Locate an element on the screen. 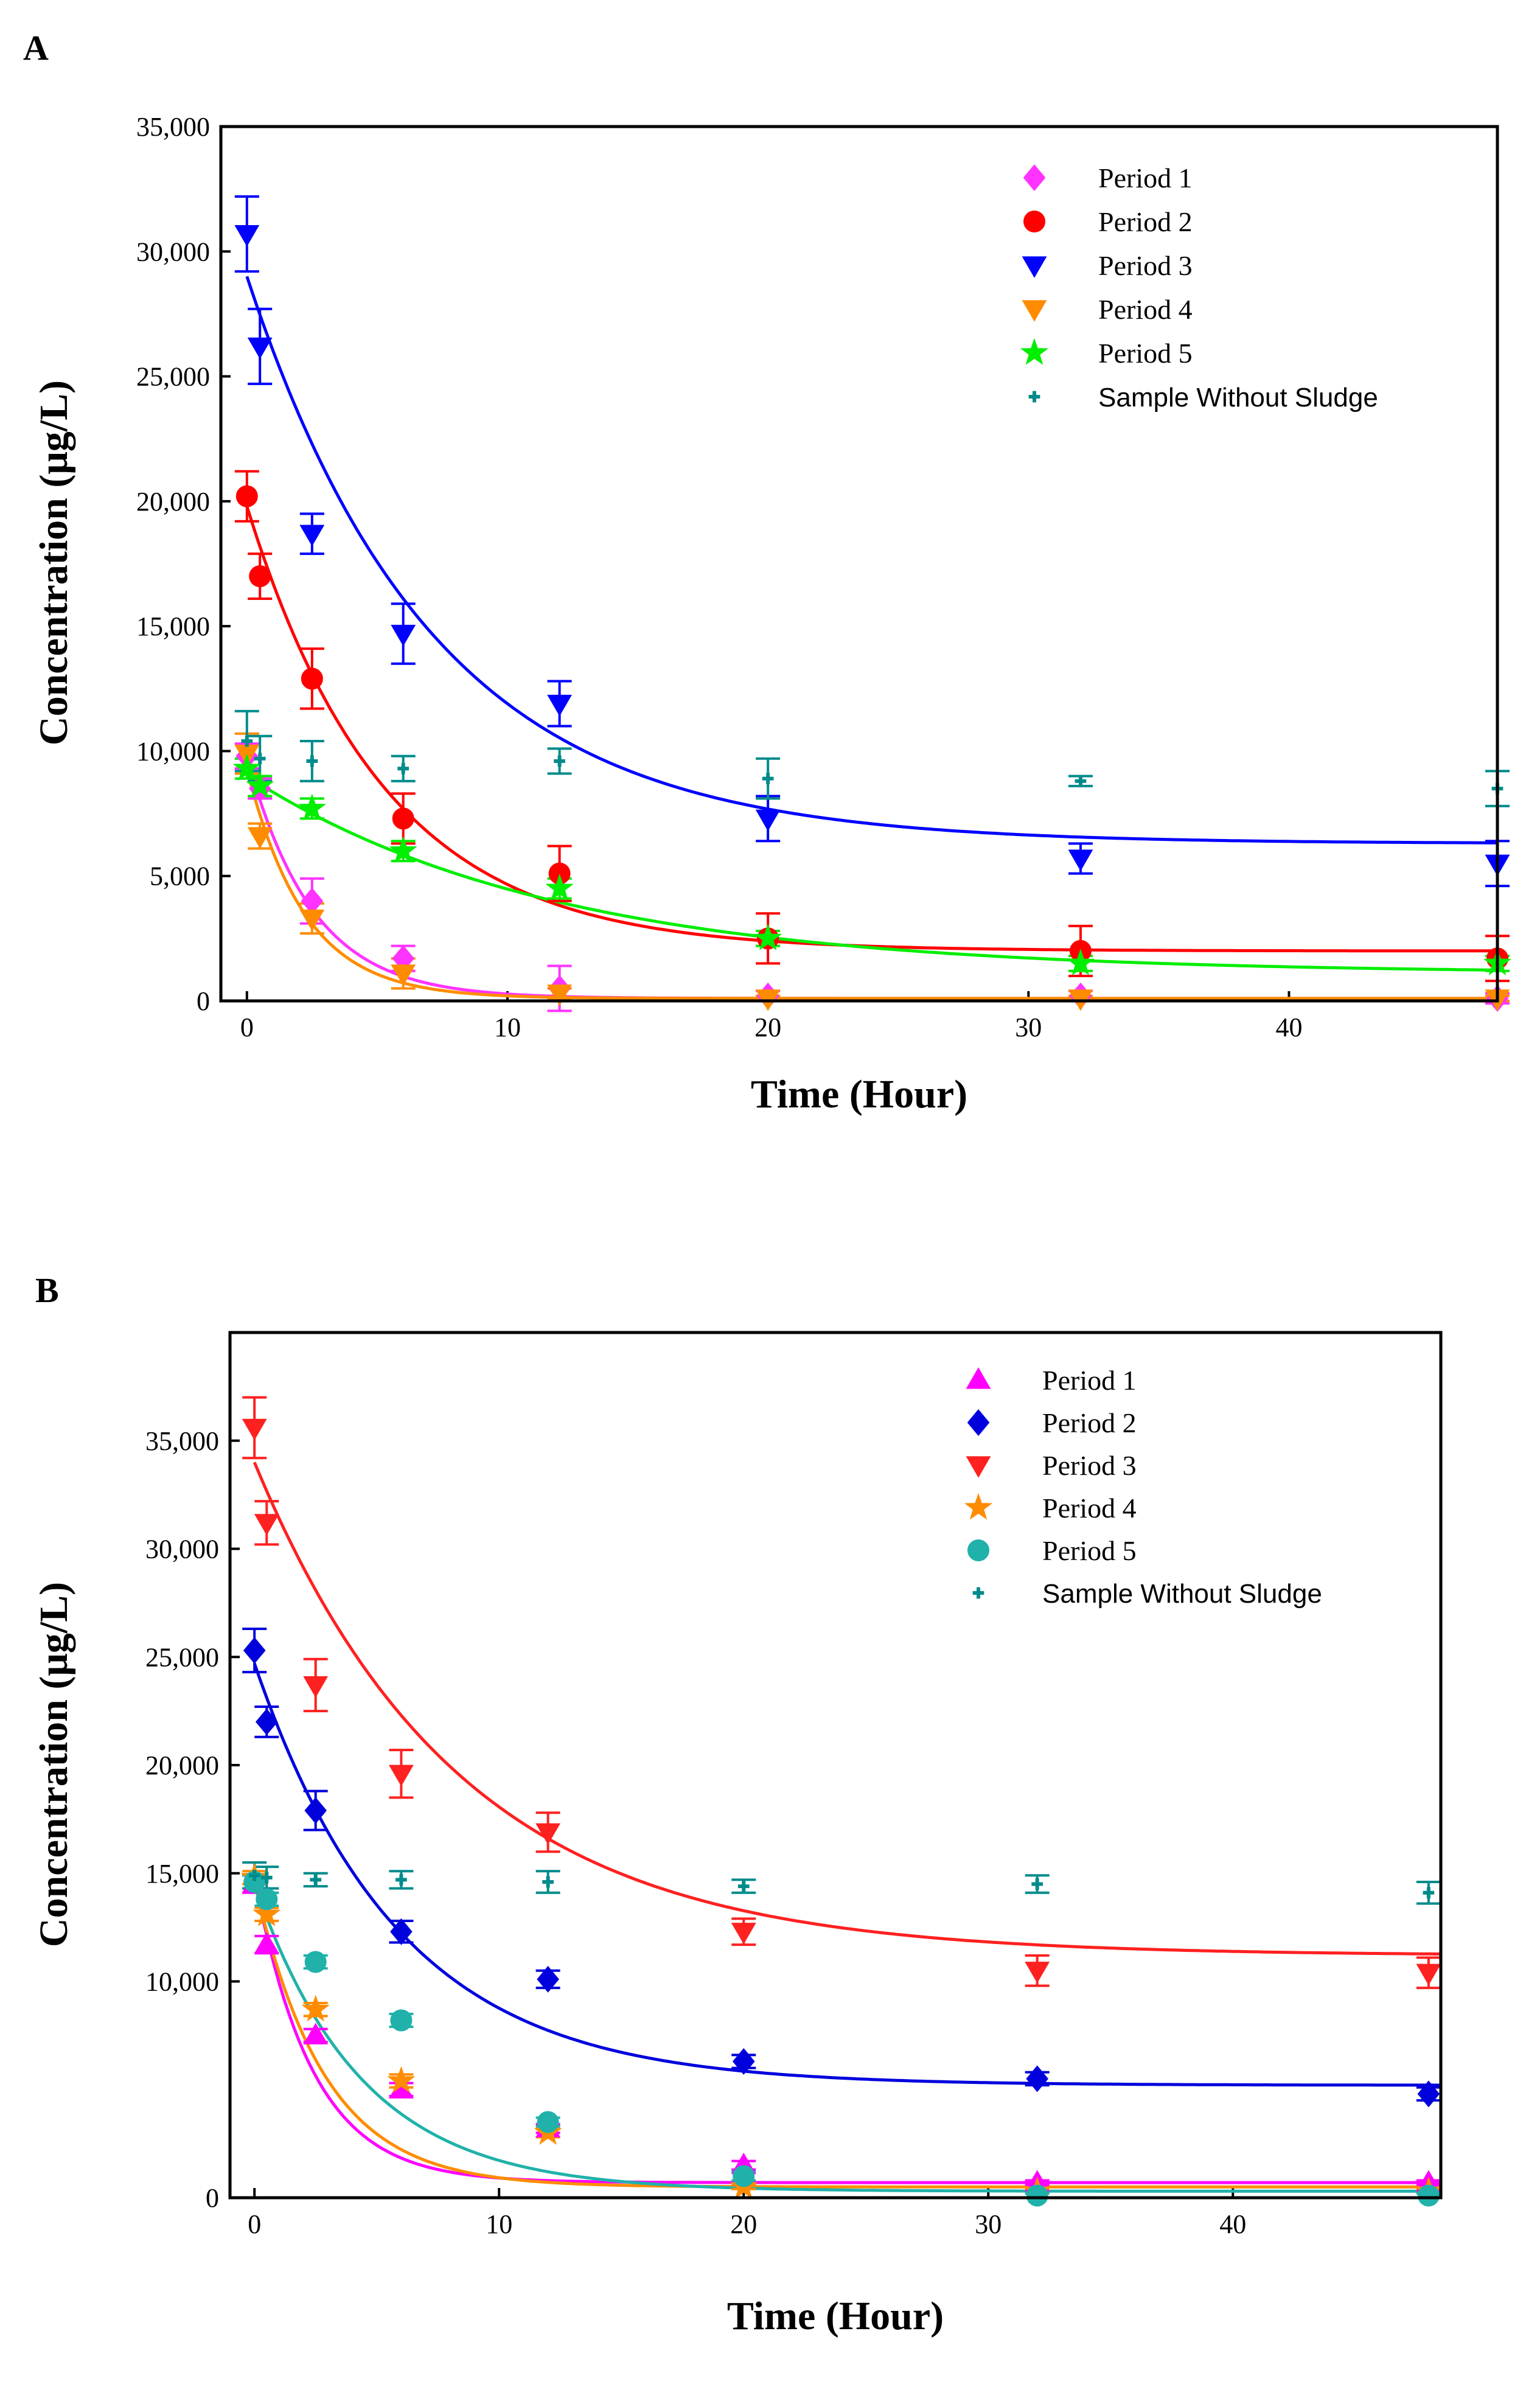 This screenshot has width=1540, height=2390. panel-b-y-tick-label: 35,000 is located at coordinates (182, 1441).